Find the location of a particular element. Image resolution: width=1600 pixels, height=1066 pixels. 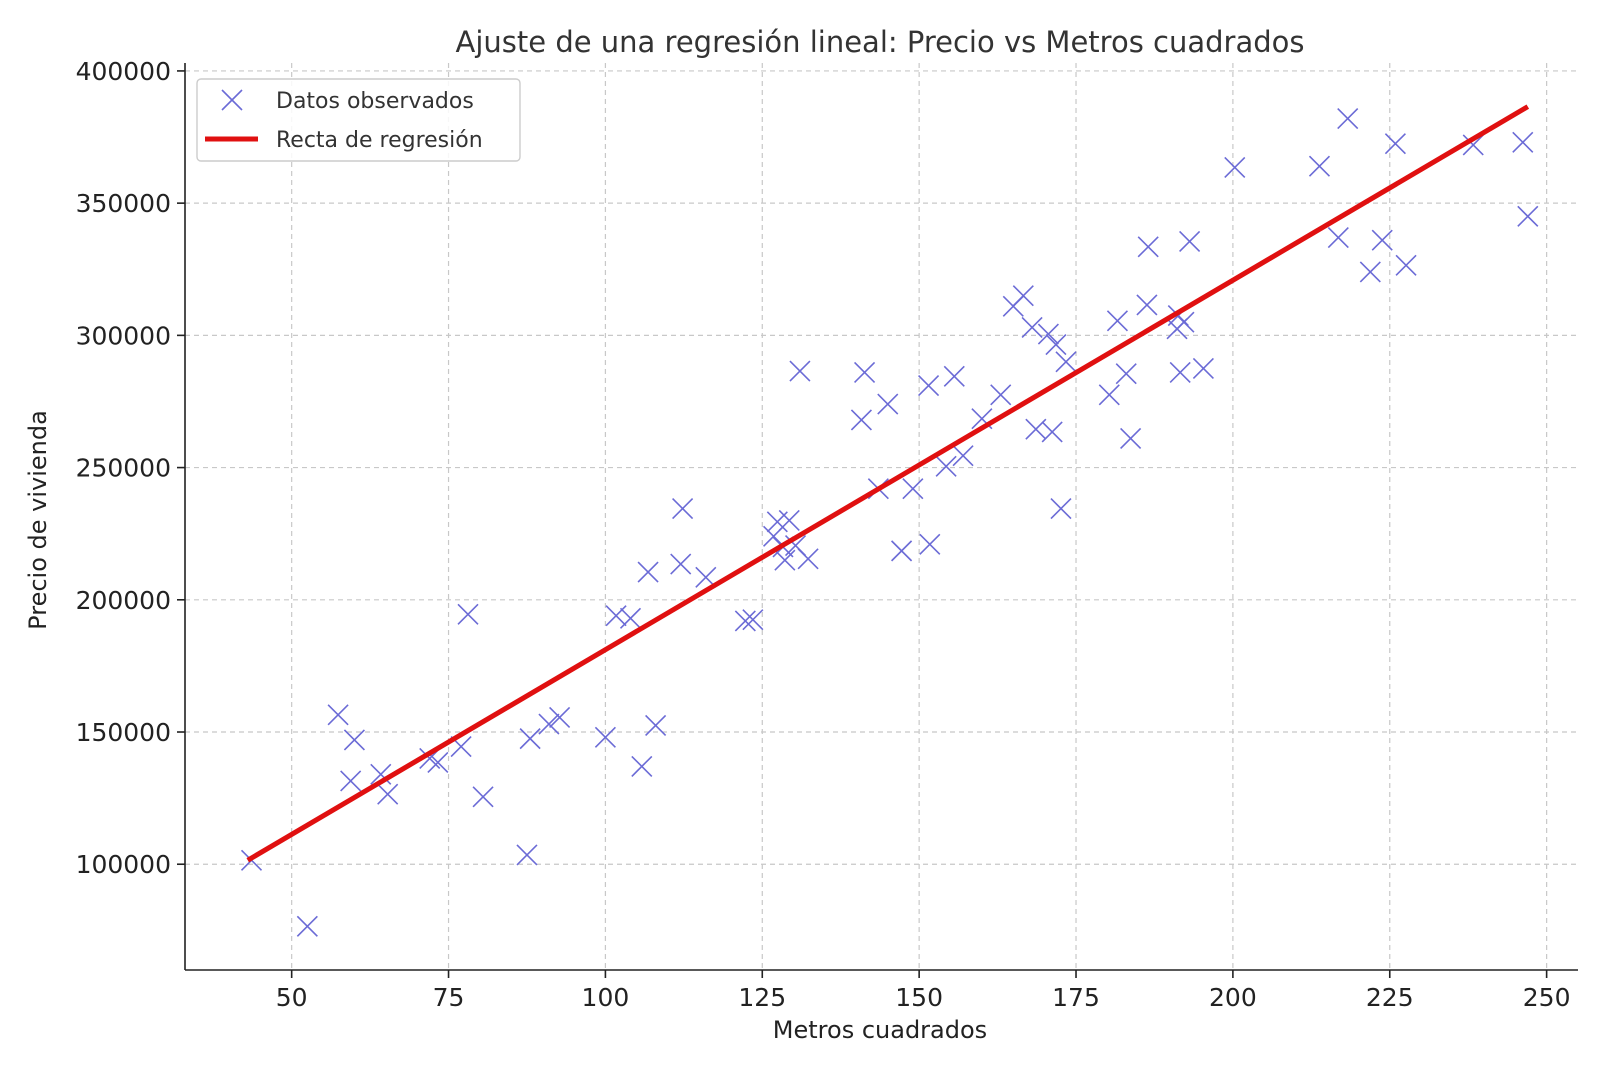

x-axis-label: Metros cuadrados is located at coordinates (880, 1030).